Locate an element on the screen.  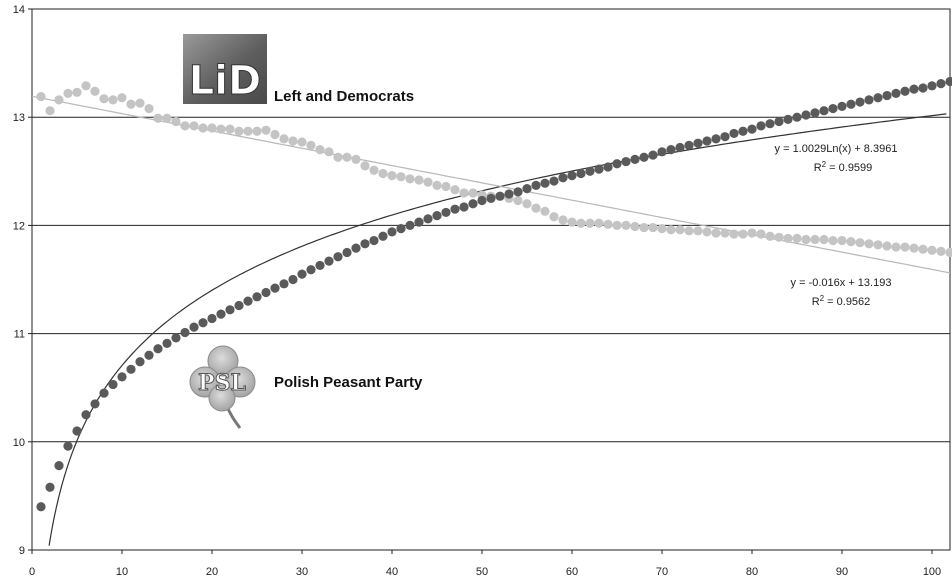
r2-superscript: 2 is located at coordinates (824, 164).